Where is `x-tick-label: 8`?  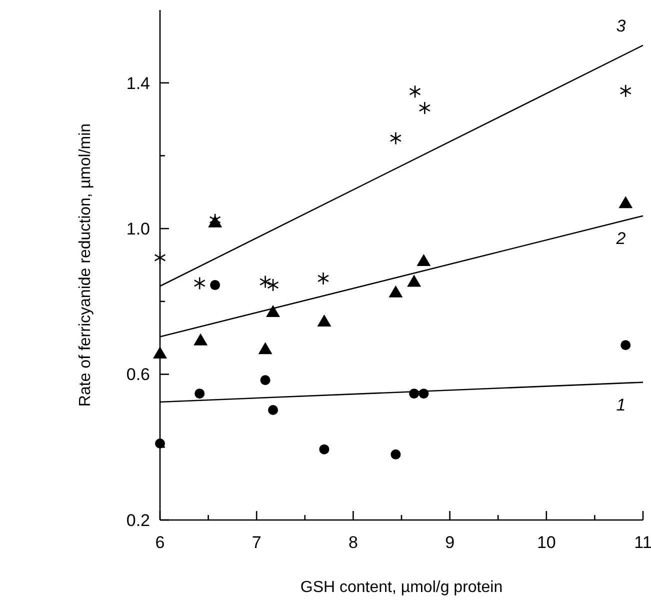 x-tick-label: 8 is located at coordinates (353, 542).